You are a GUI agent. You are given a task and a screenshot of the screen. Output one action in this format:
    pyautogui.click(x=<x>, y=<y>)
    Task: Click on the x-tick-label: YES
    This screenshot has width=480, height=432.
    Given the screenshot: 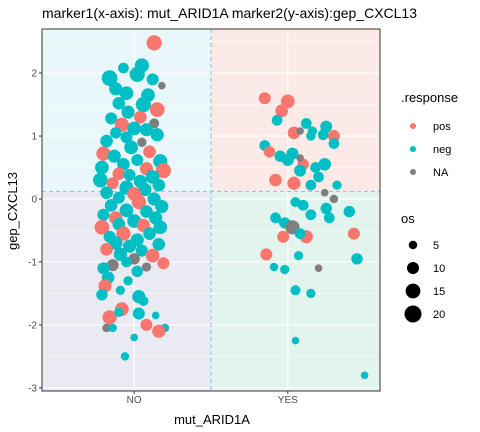 What is the action you would take?
    pyautogui.click(x=288, y=400)
    